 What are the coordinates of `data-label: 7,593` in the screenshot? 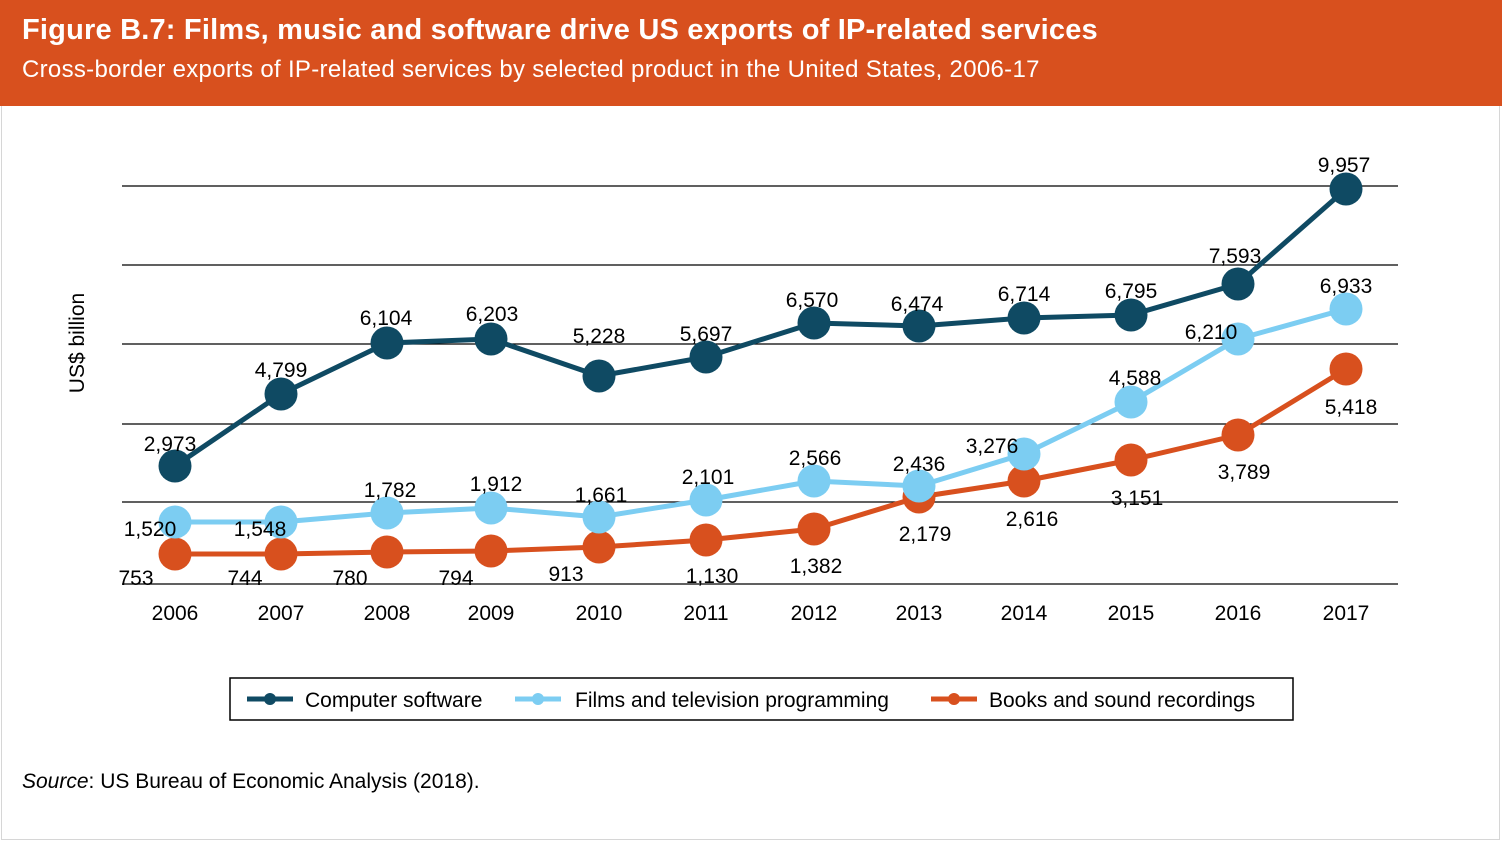 It's located at (1235, 256).